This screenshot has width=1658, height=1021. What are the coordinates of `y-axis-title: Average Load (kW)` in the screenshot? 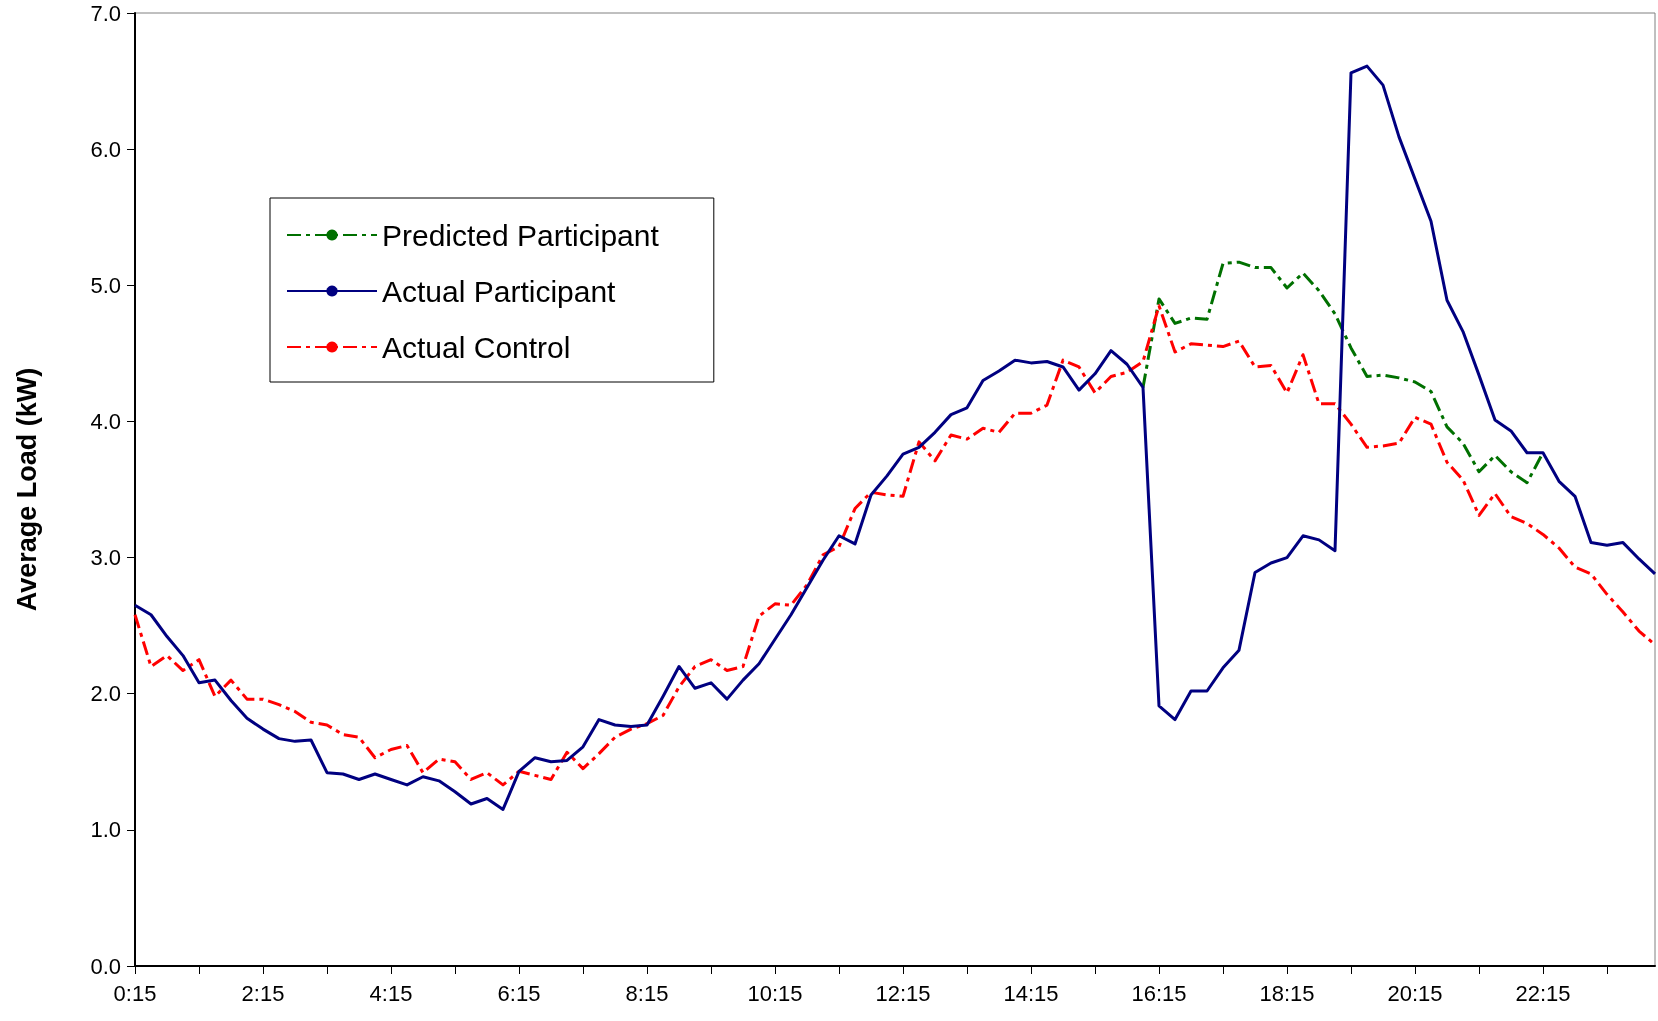 It's located at (26, 489).